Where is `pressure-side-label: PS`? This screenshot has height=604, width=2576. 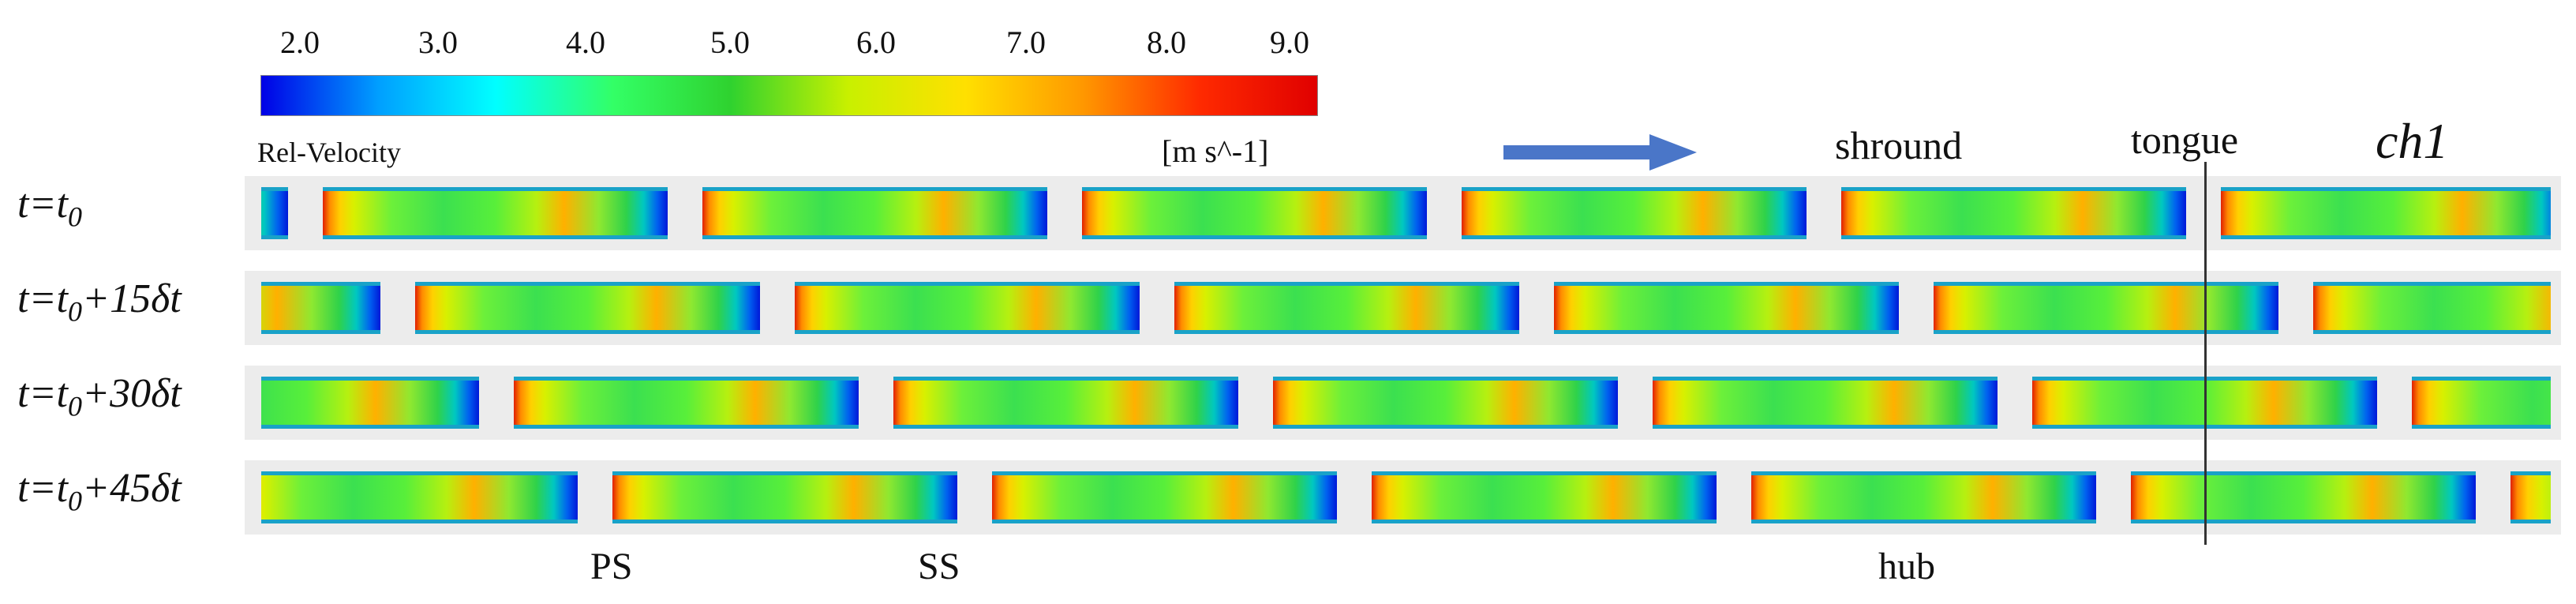
pressure-side-label: PS is located at coordinates (611, 566).